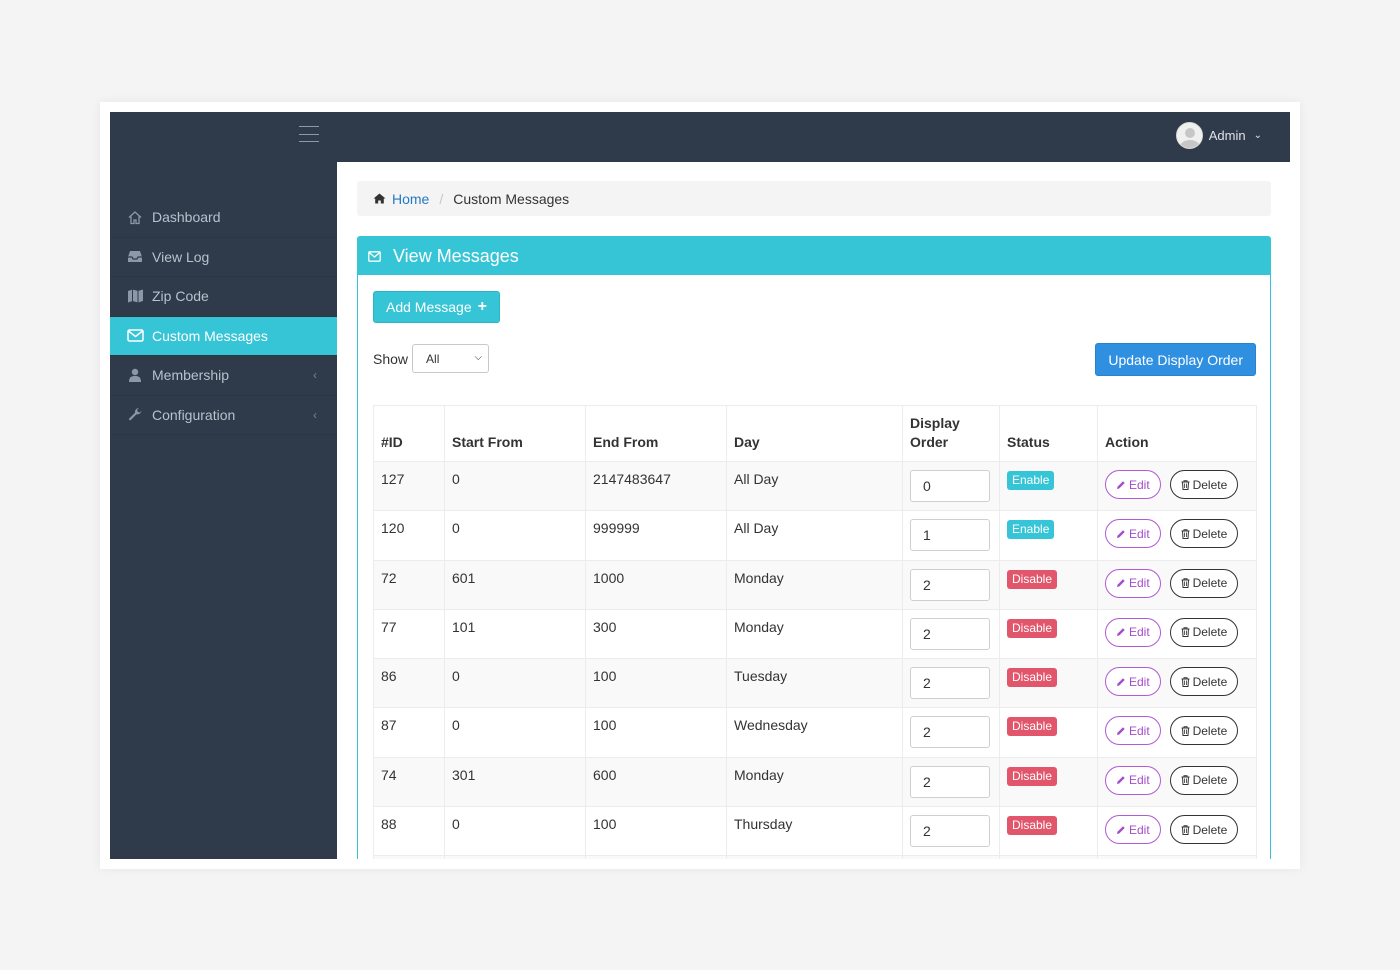 The height and width of the screenshot is (970, 1400). What do you see at coordinates (309, 134) in the screenshot?
I see `menu-toggle-icon` at bounding box center [309, 134].